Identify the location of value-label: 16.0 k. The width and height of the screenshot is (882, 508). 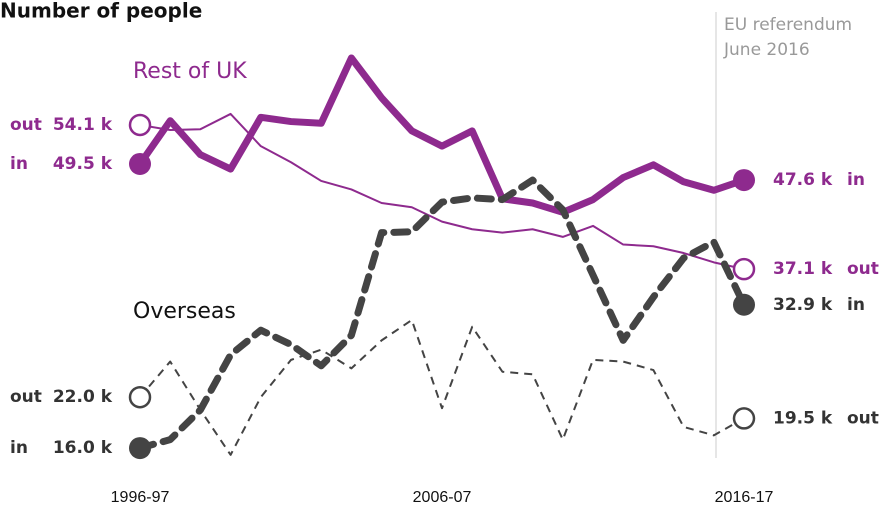
(83, 448).